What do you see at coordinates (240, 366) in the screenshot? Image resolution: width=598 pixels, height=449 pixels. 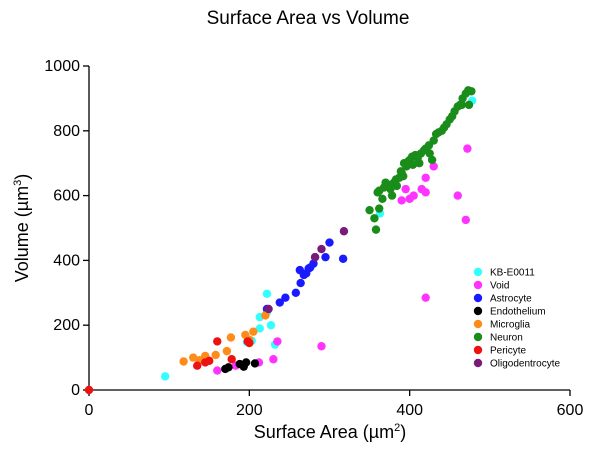 I see `series-endothelium` at bounding box center [240, 366].